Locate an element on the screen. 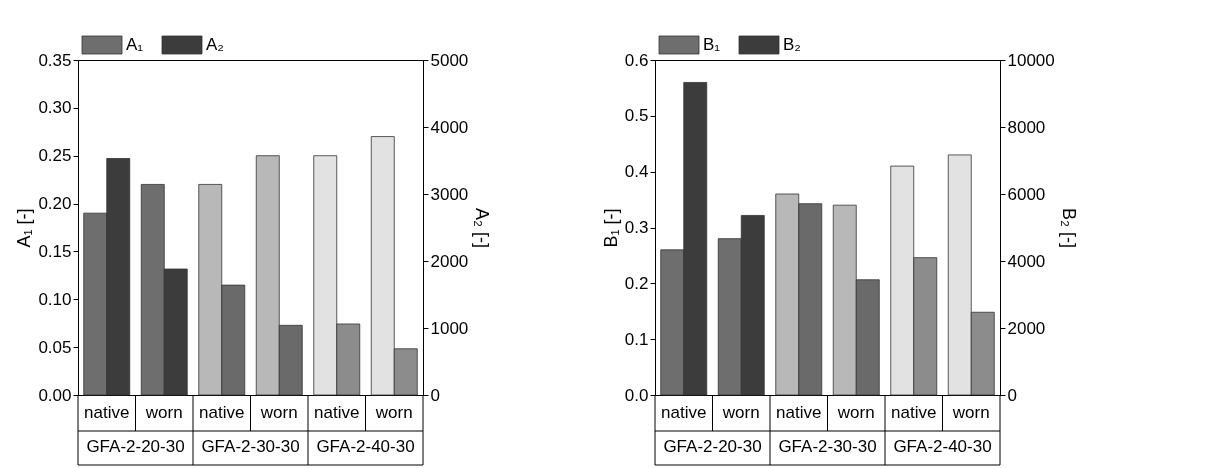 This screenshot has width=1227, height=468. y-tick-label: 0.20 is located at coordinates (55, 204).